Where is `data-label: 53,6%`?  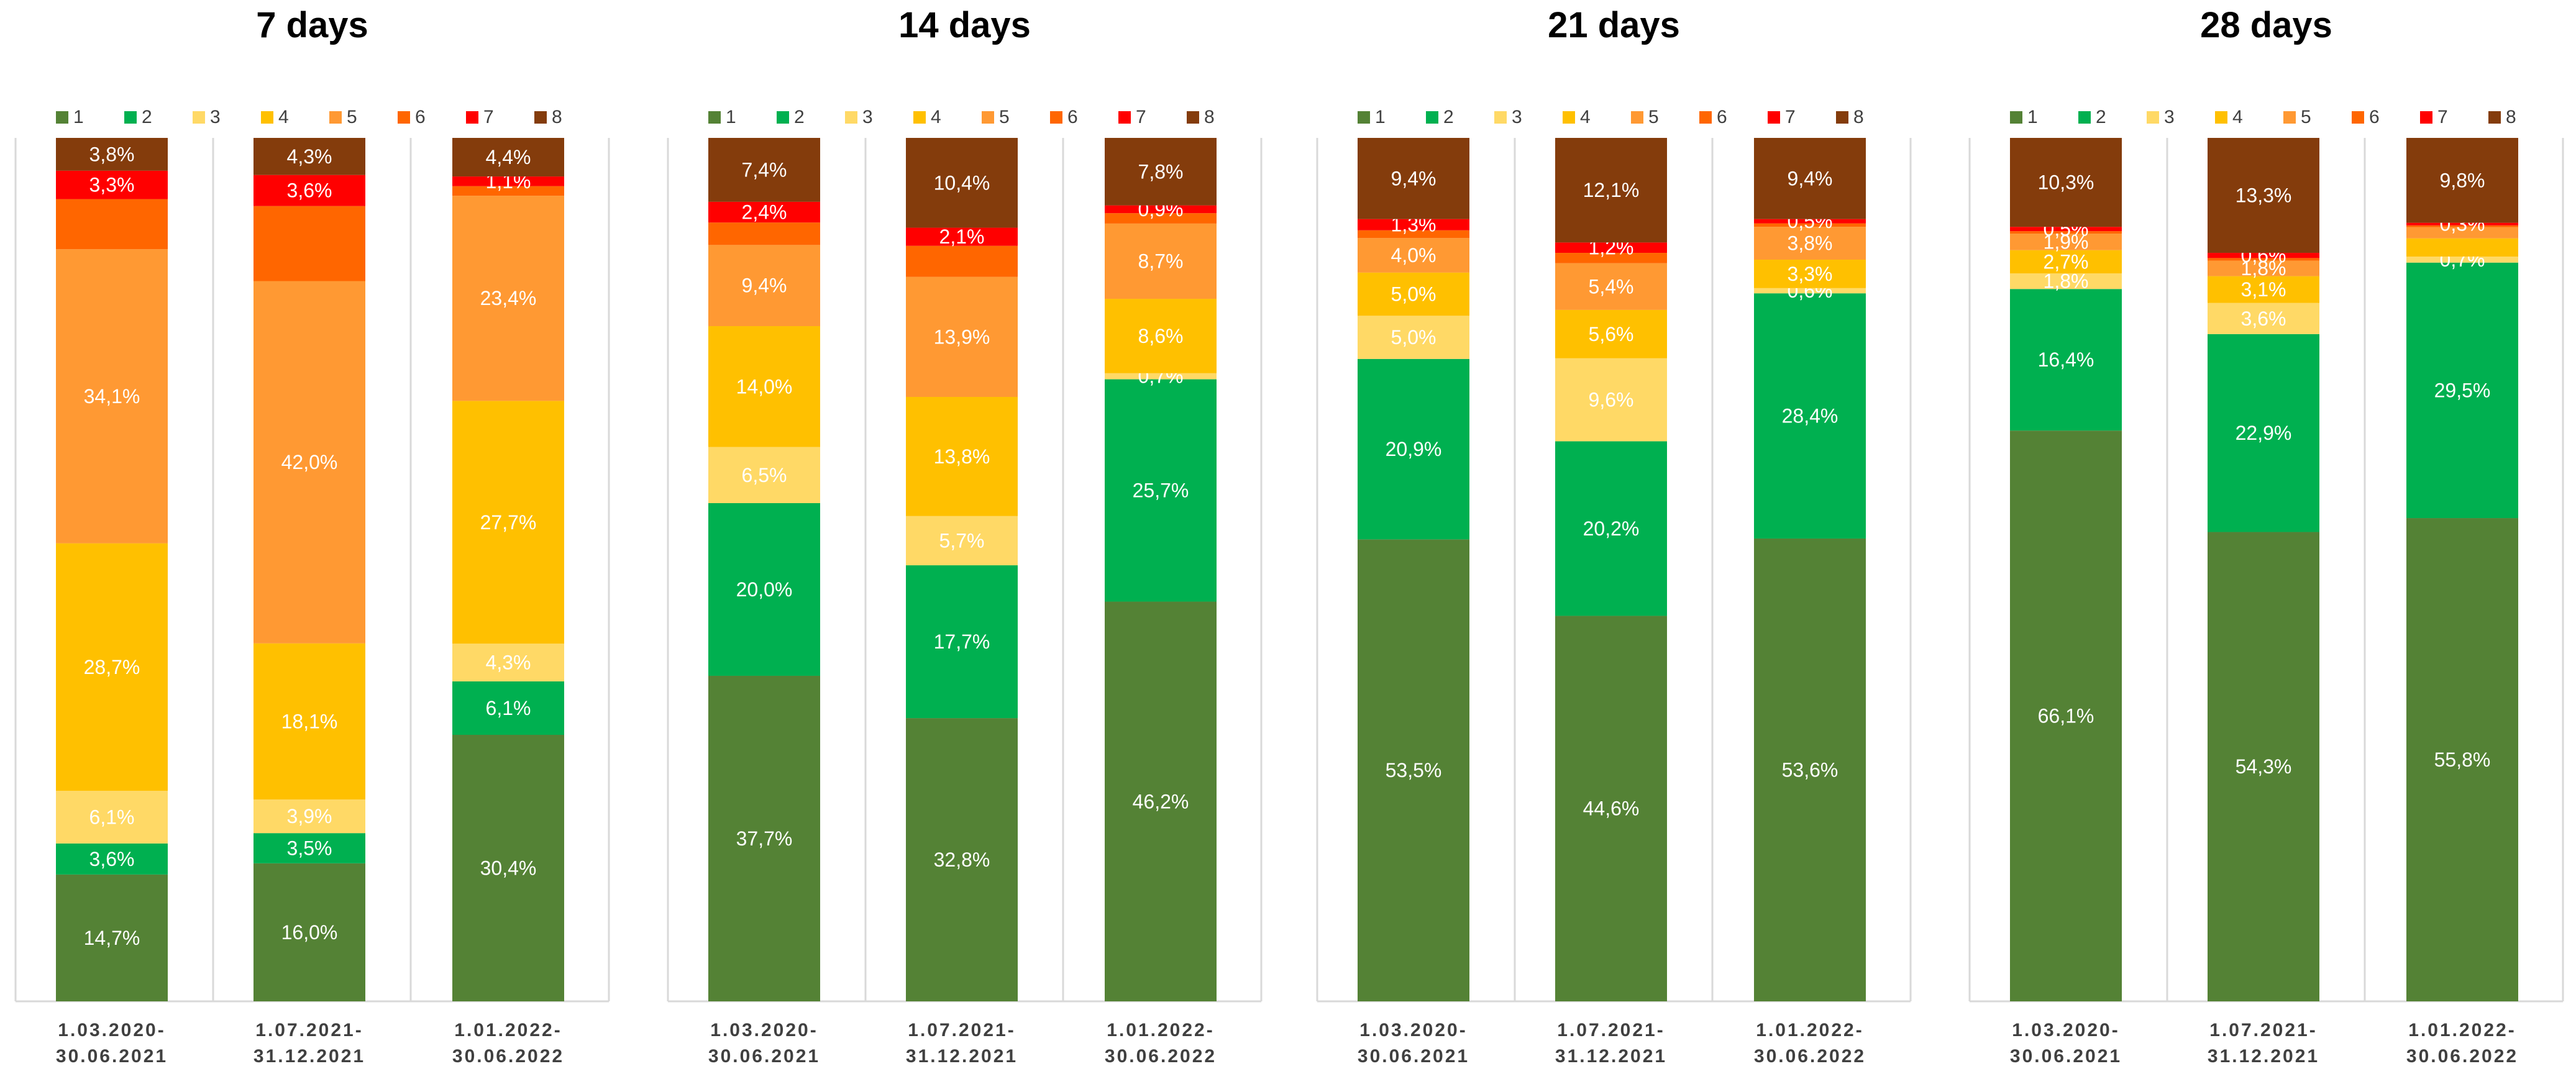
data-label: 53,6% is located at coordinates (1810, 769).